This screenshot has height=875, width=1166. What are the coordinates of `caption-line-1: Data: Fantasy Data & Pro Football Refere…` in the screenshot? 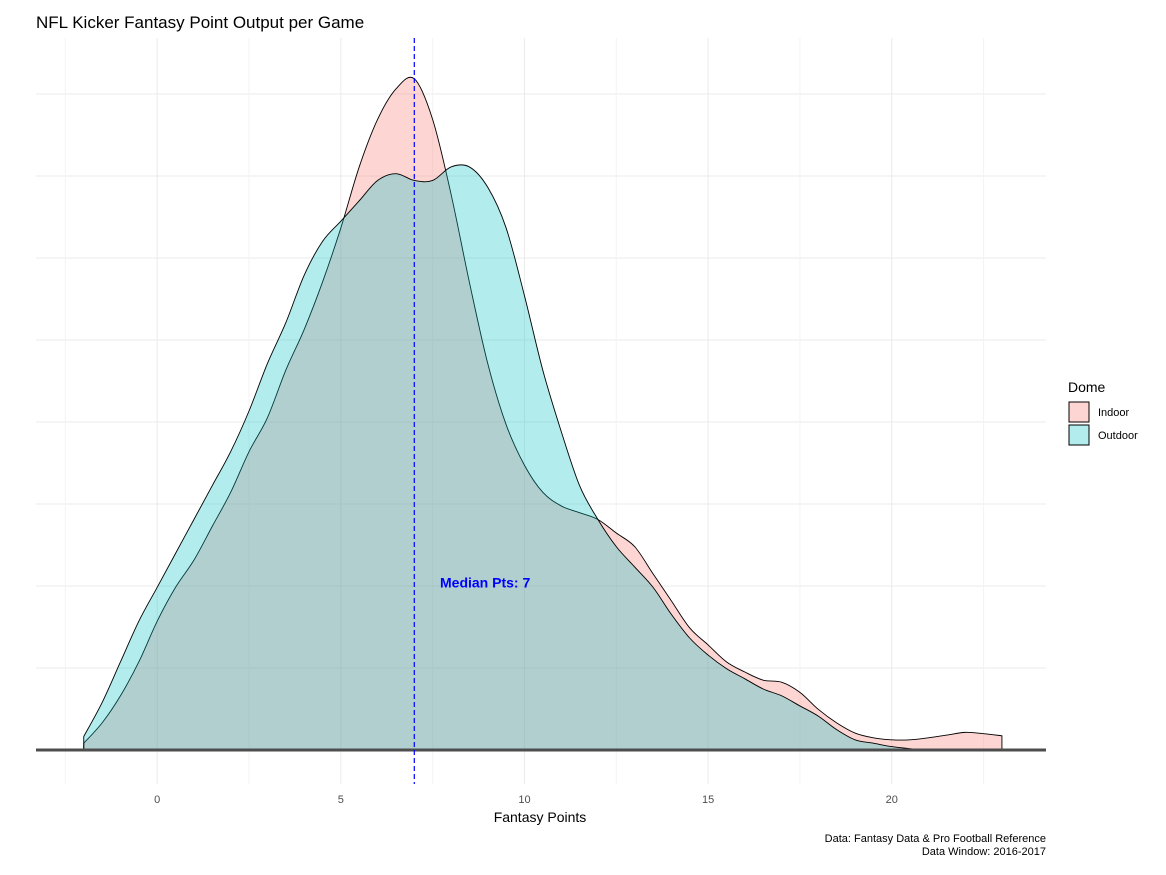 It's located at (935, 839).